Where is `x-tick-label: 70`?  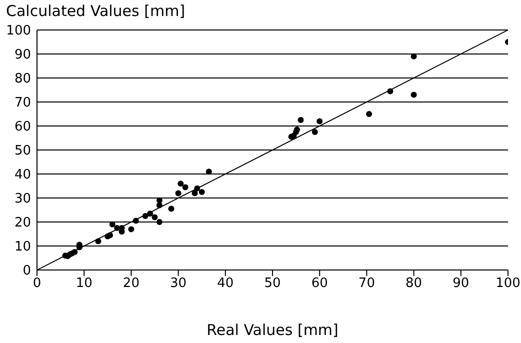
x-tick-label: 70 is located at coordinates (366, 284).